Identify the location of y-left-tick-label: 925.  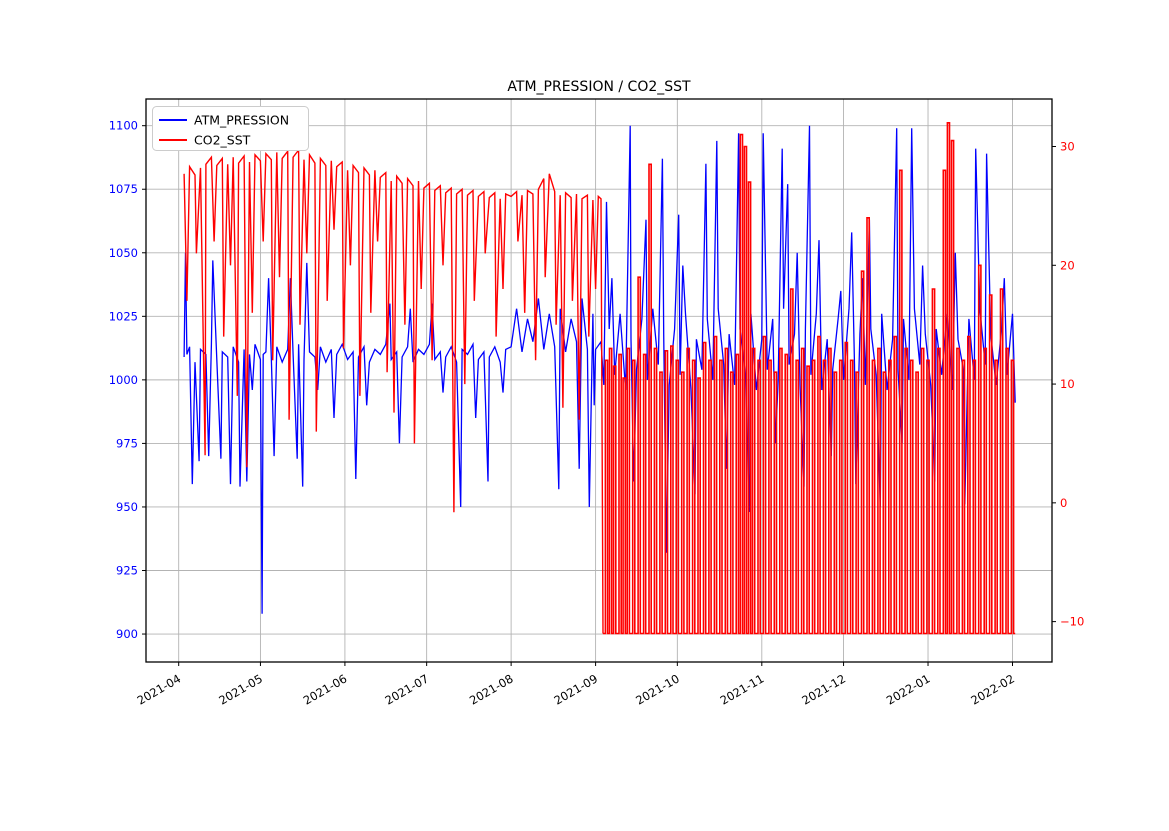
(127, 570).